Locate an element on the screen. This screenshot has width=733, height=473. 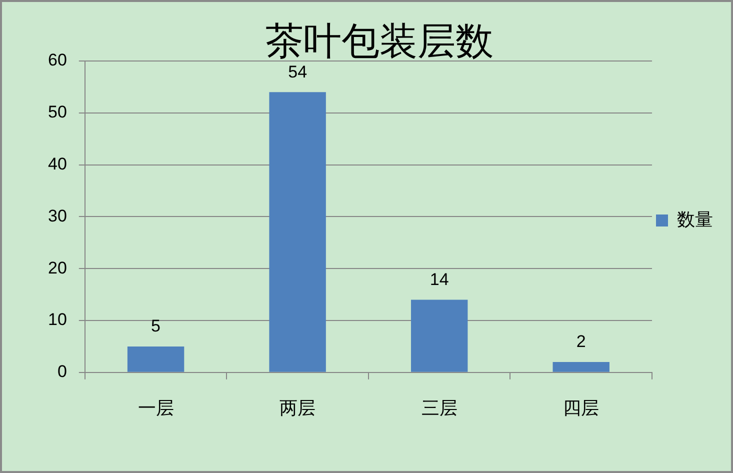
data-label: 2 is located at coordinates (581, 342).